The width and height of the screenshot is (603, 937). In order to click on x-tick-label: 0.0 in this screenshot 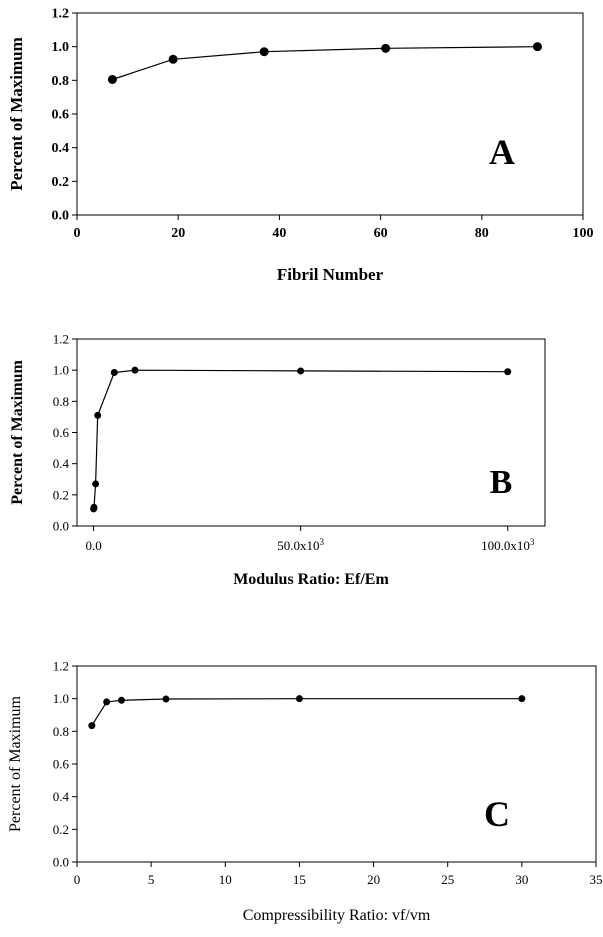, I will do `click(93, 545)`.